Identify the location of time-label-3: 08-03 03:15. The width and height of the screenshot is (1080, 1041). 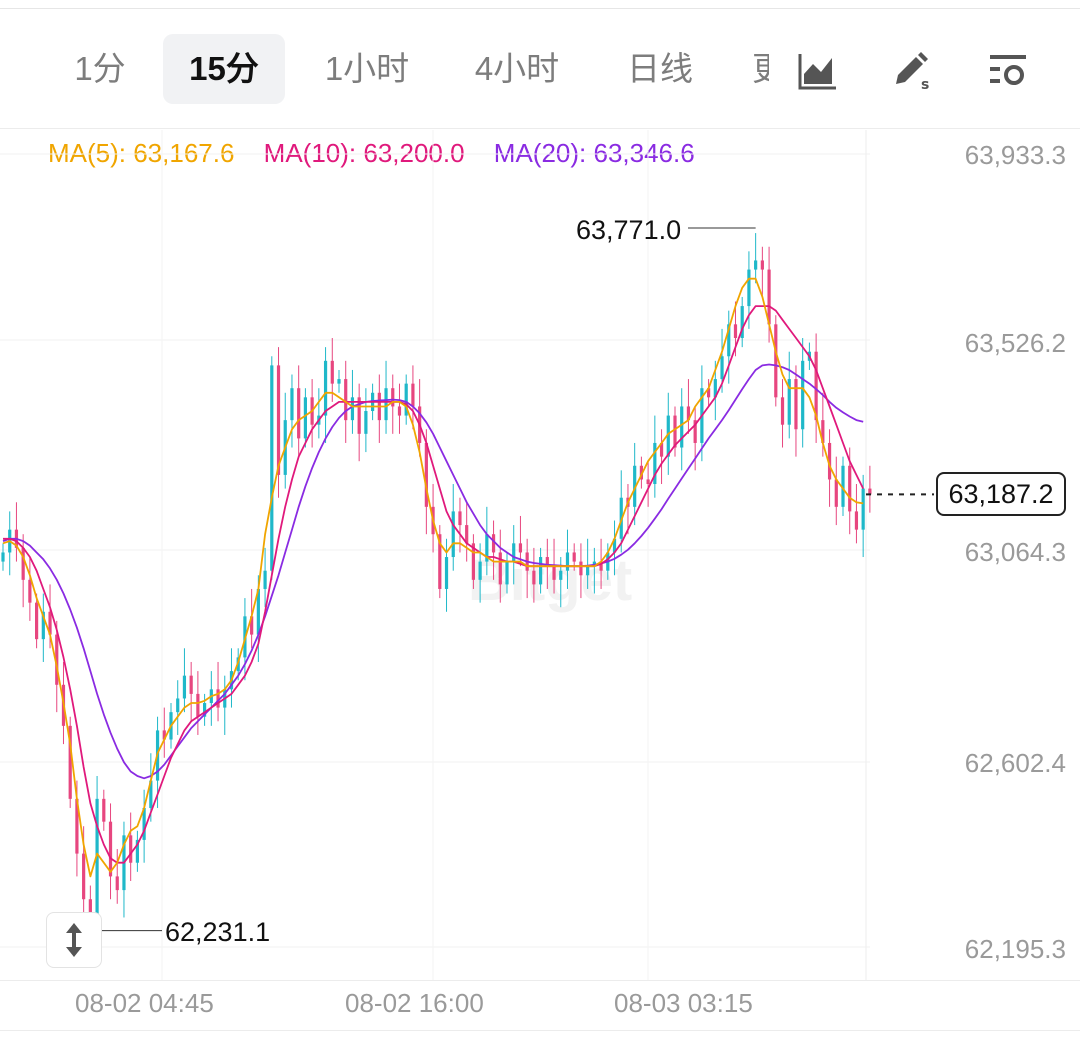
(683, 1003).